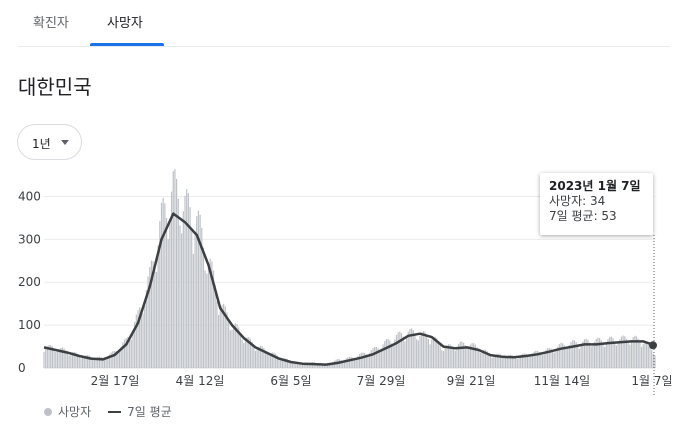 Image resolution: width=681 pixels, height=433 pixels. I want to click on chart-tooltip: 2023년 1월 7일 사망자: 34 7일 평균: 53, so click(596, 204).